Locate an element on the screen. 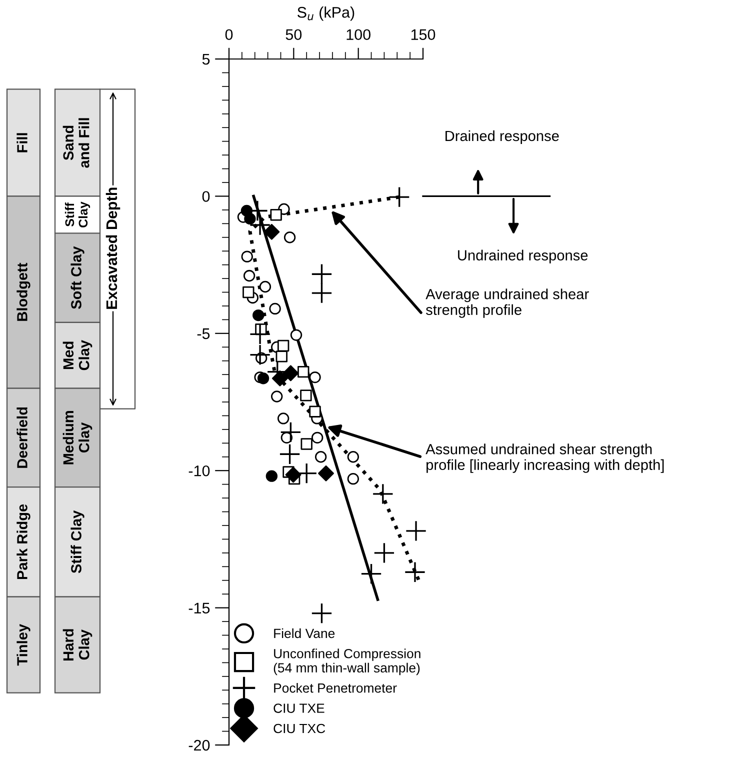 The width and height of the screenshot is (735, 765). legend-label: CIU TXE is located at coordinates (299, 708).